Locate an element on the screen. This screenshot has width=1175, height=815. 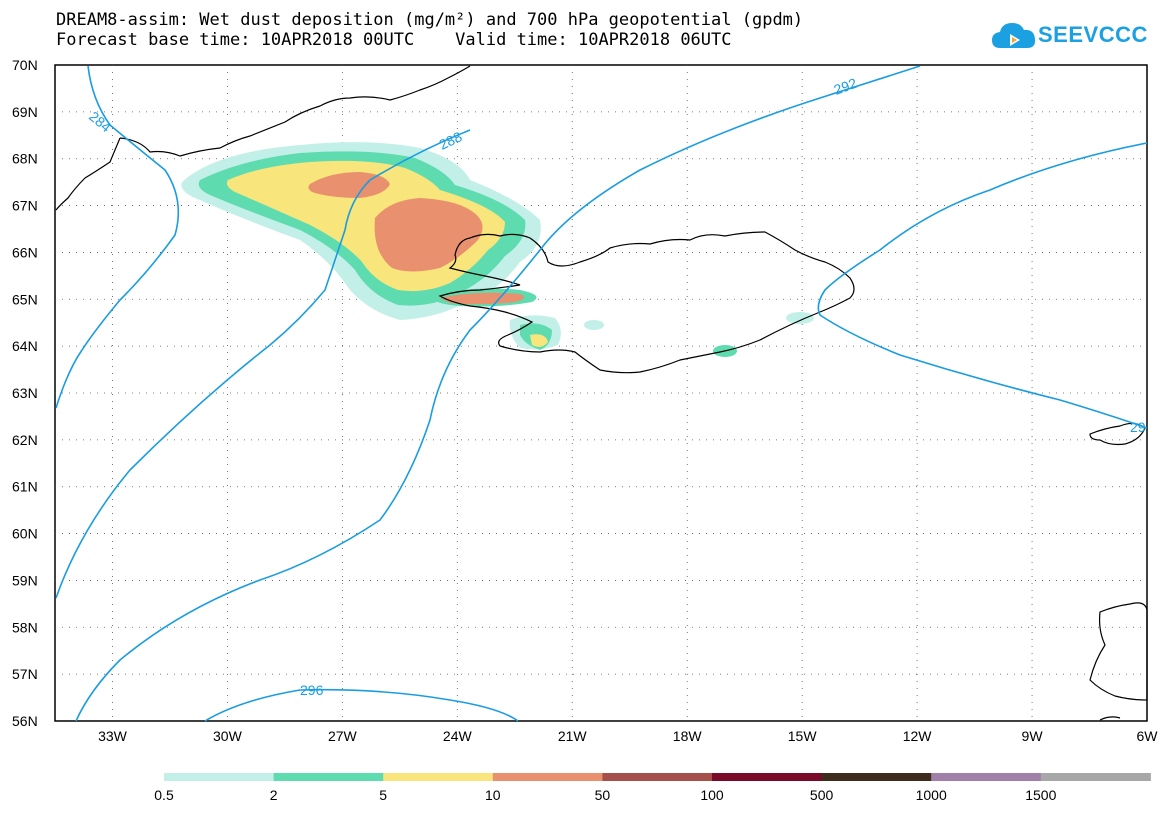
lon-tick-label: 18W is located at coordinates (688, 736).